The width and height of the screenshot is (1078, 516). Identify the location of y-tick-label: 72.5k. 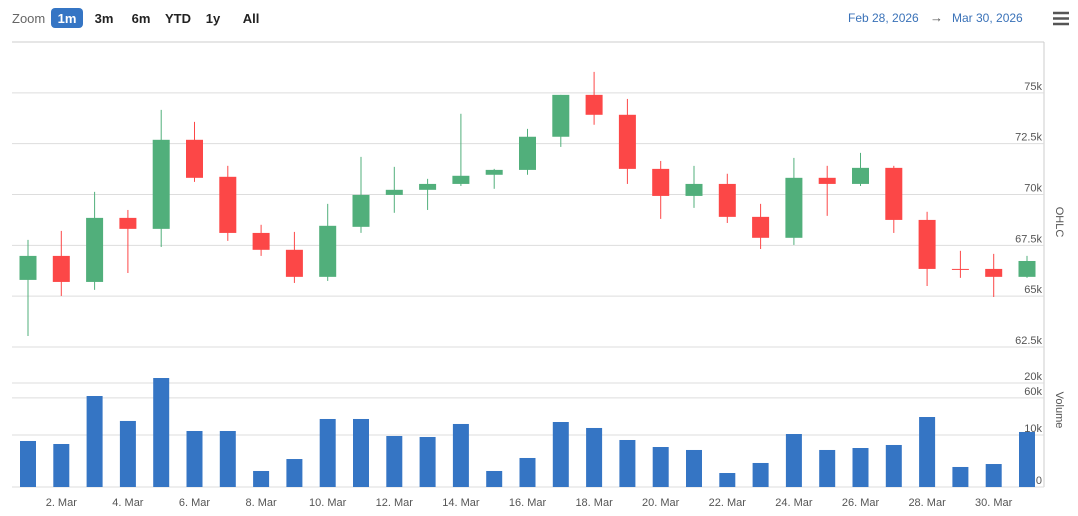
(1028, 138).